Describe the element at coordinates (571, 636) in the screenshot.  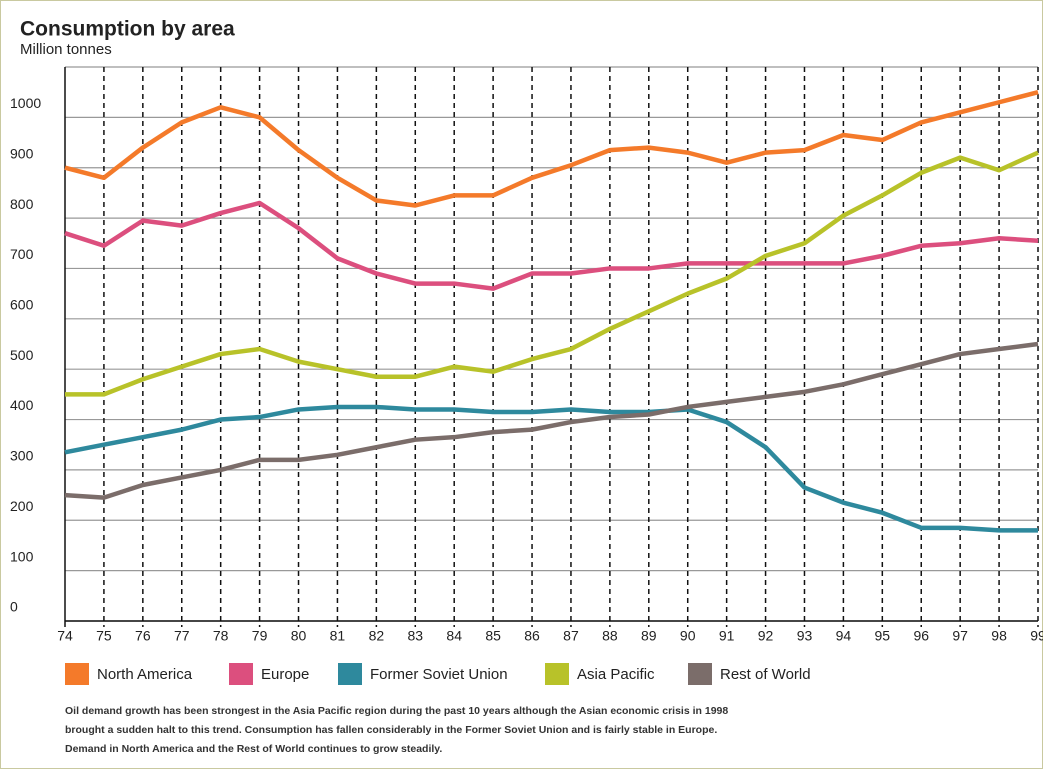
I see `x-tick-label: 87` at that location.